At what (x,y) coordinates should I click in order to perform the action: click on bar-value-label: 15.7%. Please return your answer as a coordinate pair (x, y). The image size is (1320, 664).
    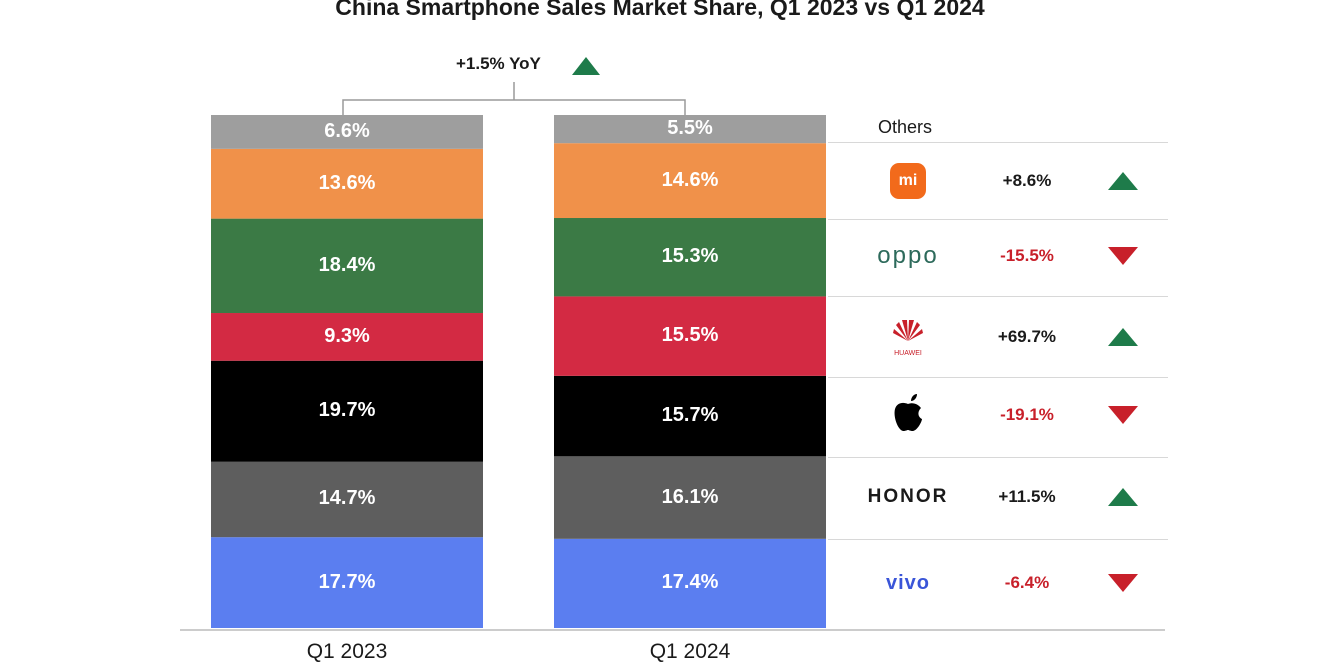
    Looking at the image, I should click on (690, 415).